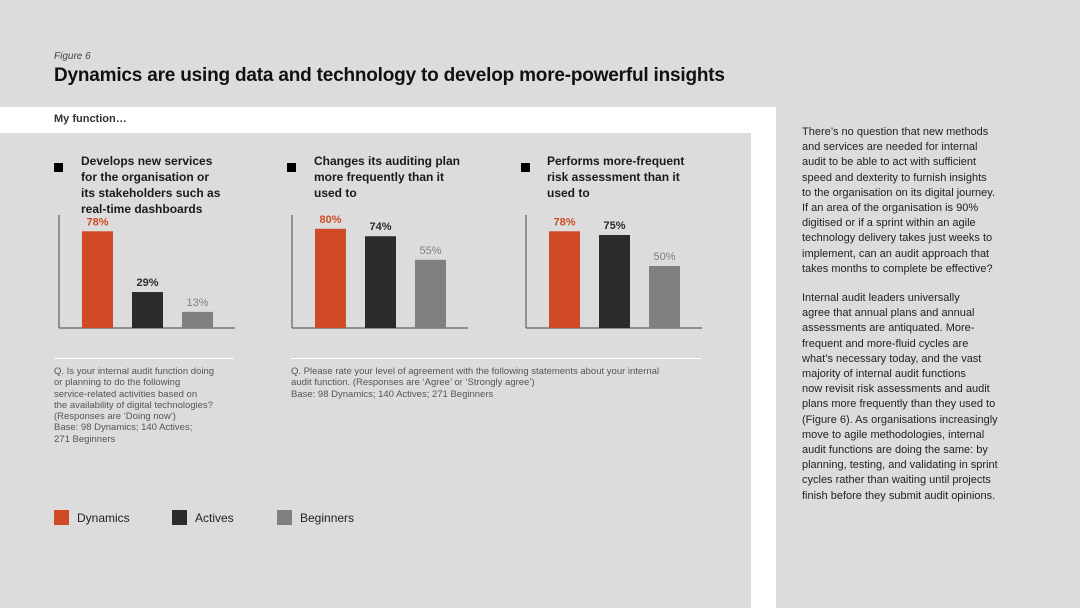 The image size is (1080, 608). I want to click on body-line: If an area of the organisation is 90%, so click(890, 208).